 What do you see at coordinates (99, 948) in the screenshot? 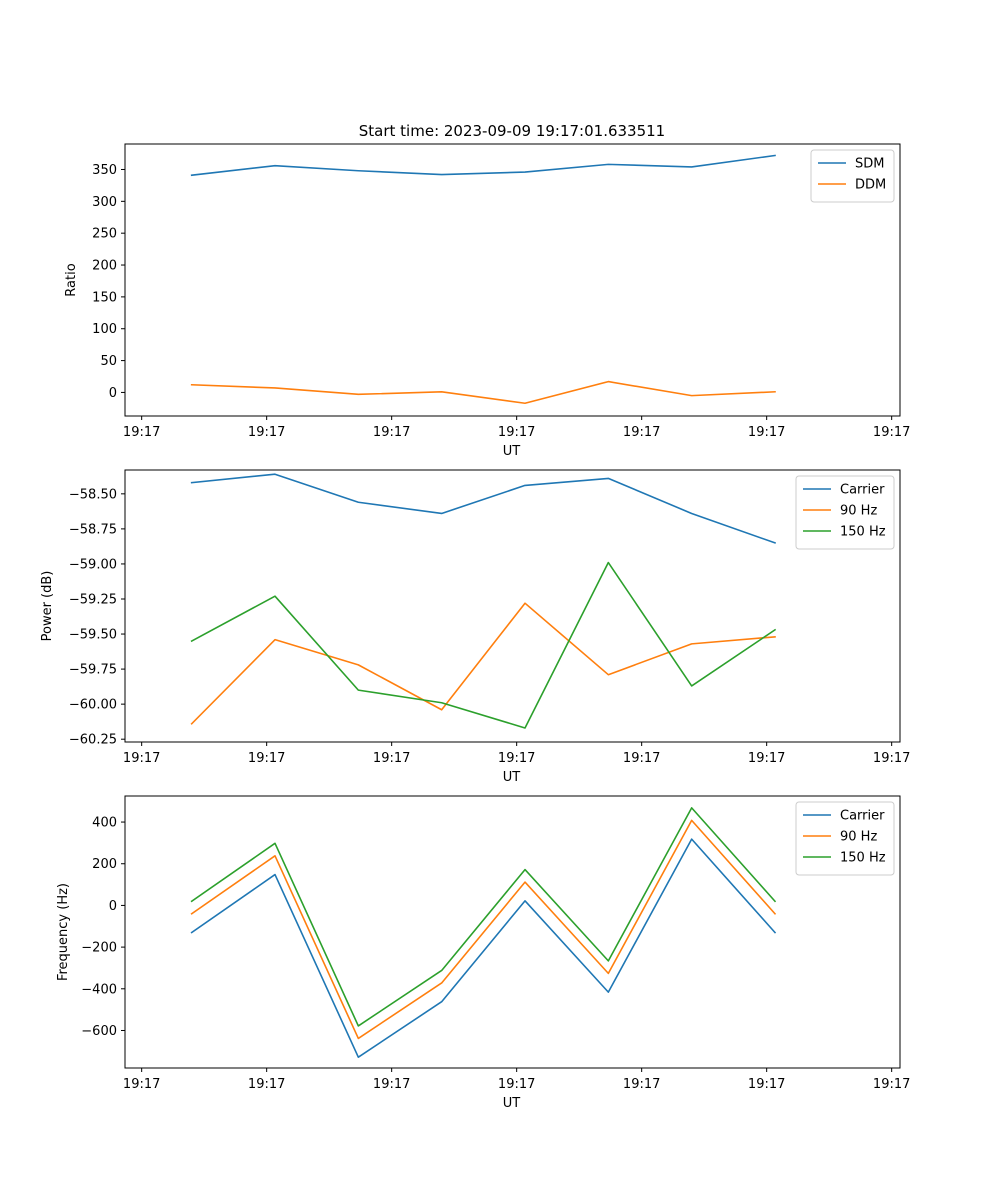
I see `y-tick-label: −200` at bounding box center [99, 948].